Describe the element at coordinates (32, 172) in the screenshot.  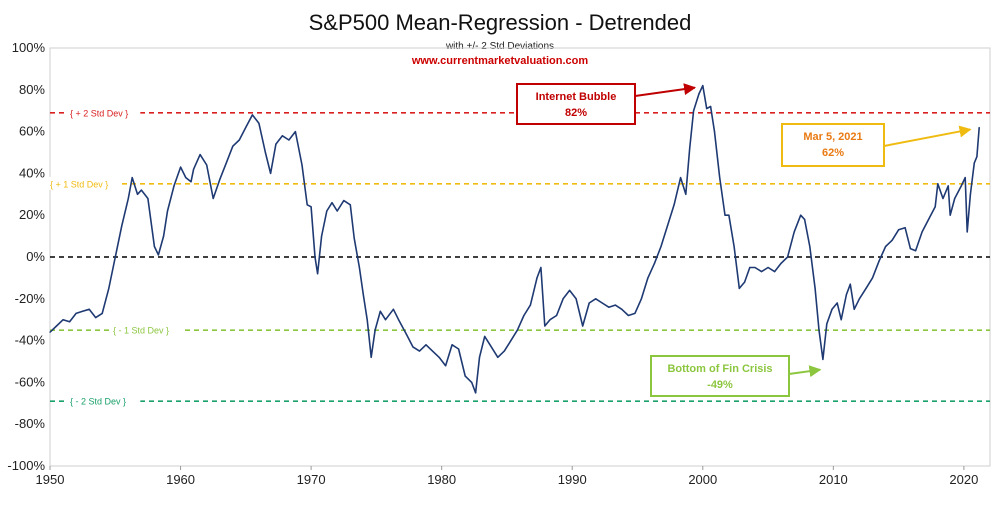
I see `y-tick-label: 40%` at that location.